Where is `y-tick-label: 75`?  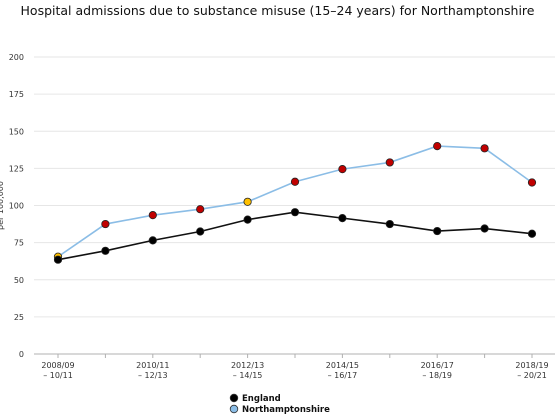
y-tick-label: 75 is located at coordinates (19, 243).